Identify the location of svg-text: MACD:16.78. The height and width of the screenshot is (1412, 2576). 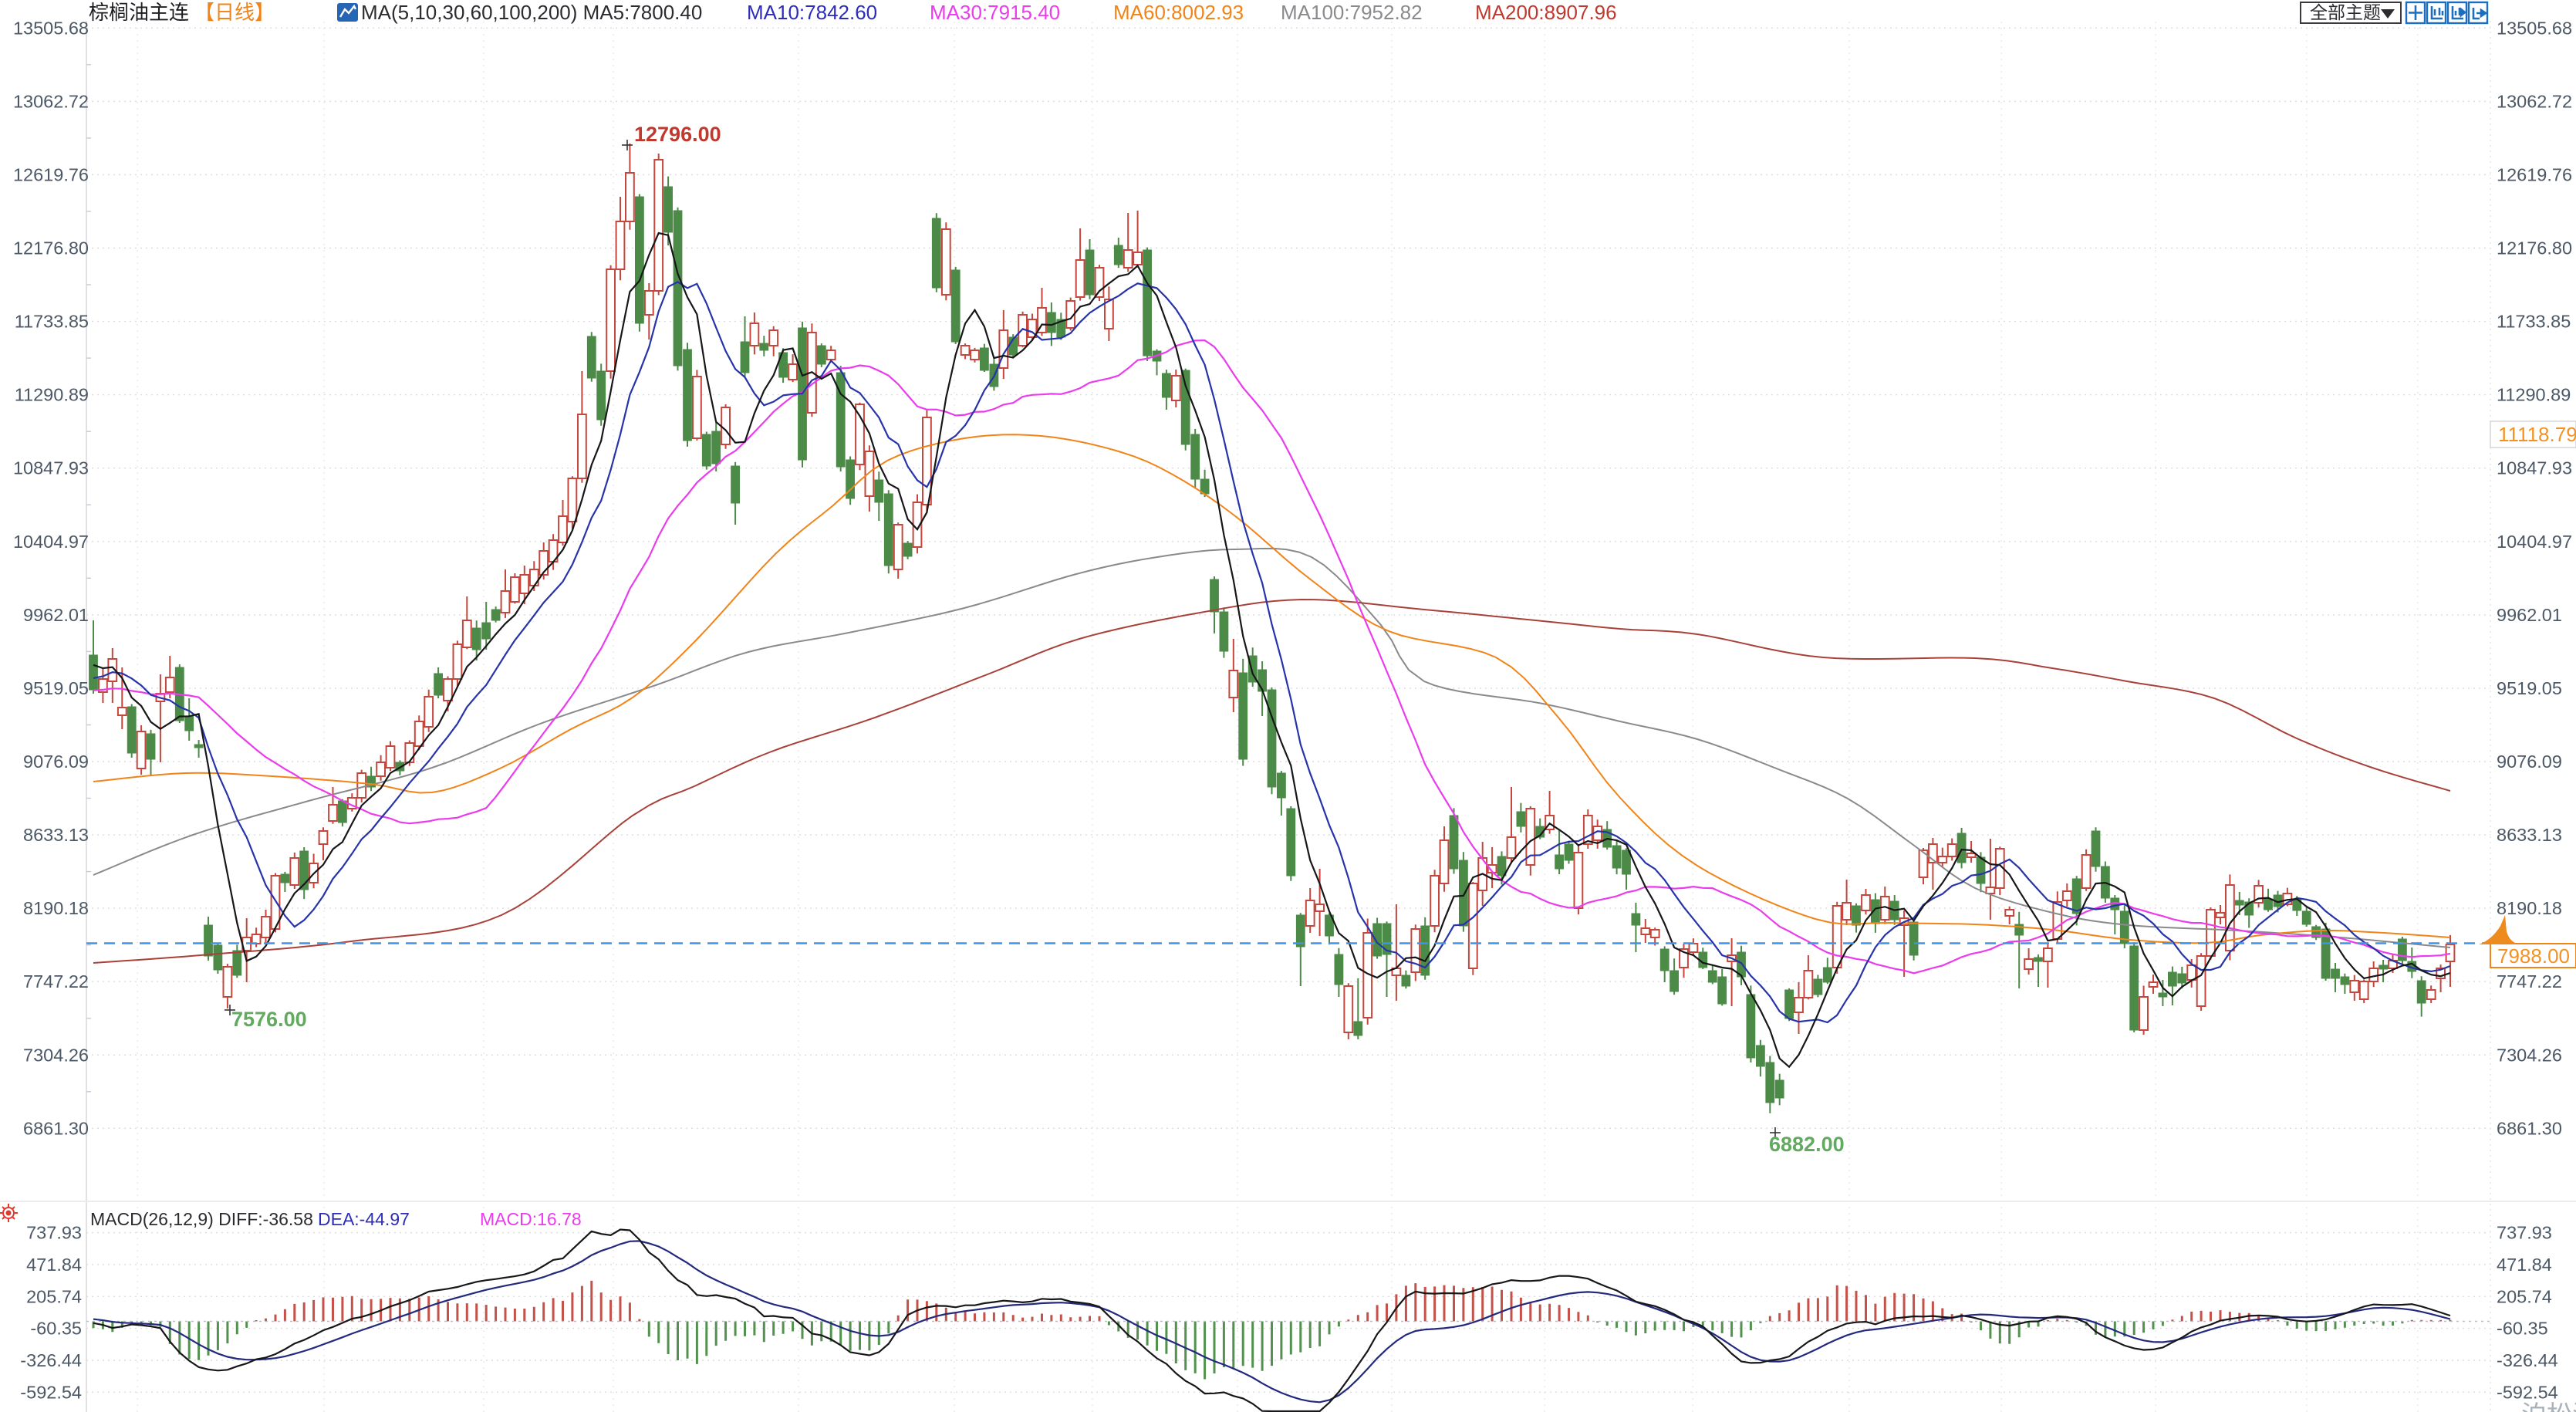
(531, 1219).